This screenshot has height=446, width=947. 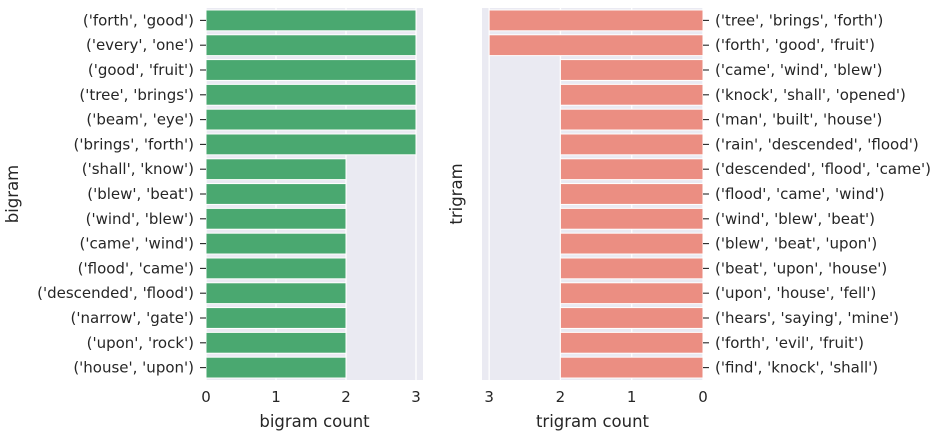 I want to click on y-tick-label: ('forth', 'evil', 'fruit'), so click(x=789, y=343).